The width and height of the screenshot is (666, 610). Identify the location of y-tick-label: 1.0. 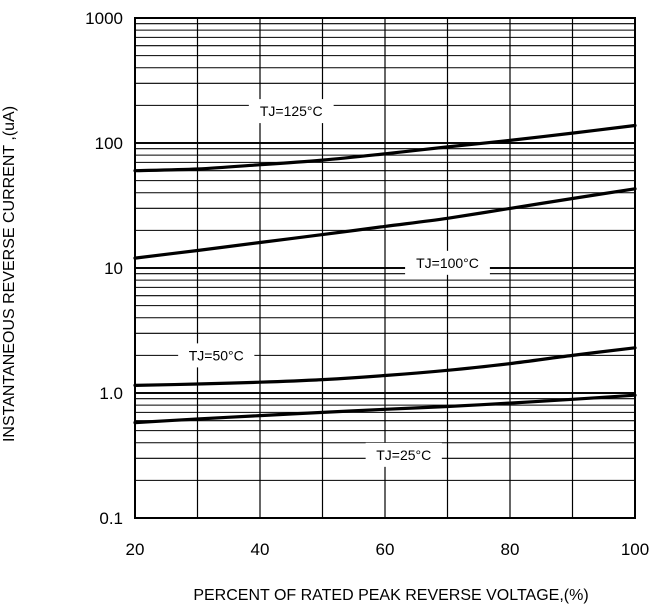
(111, 393).